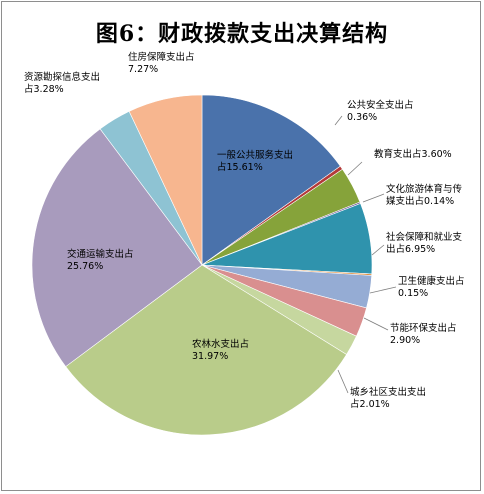 The image size is (484, 494). What do you see at coordinates (413, 154) in the screenshot?
I see `label-education: 教育支出占3.60%` at bounding box center [413, 154].